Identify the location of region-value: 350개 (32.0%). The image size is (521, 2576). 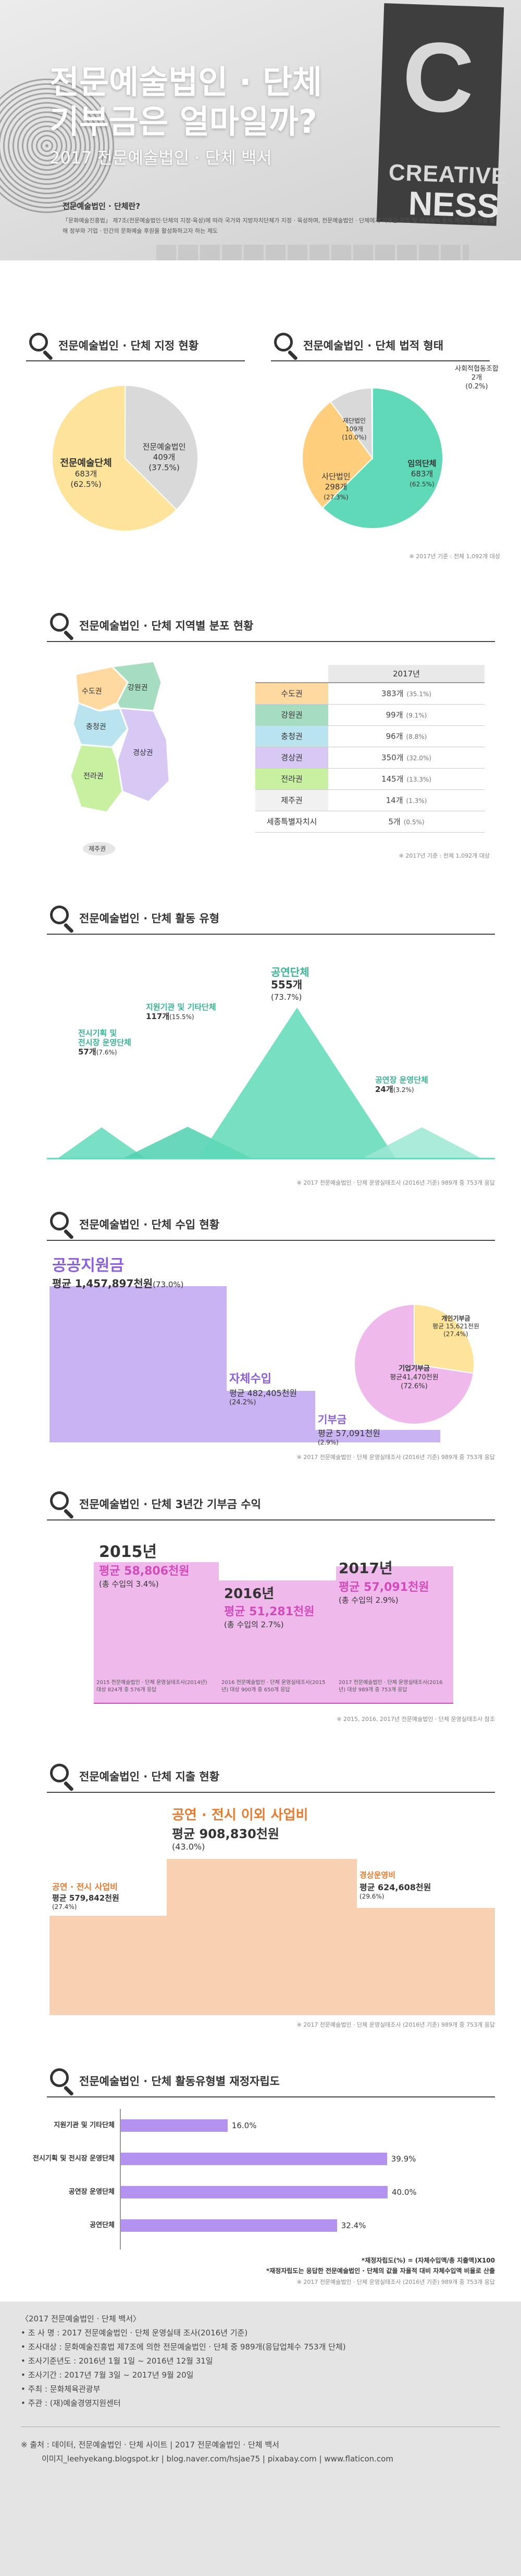
(406, 758).